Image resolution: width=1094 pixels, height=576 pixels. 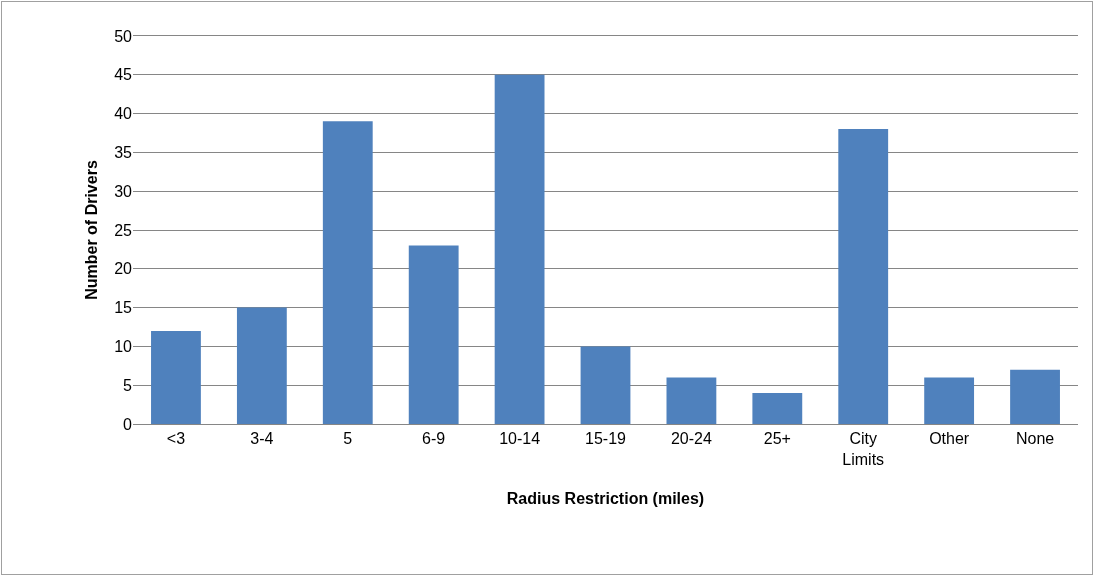 I want to click on y-tick-label: 10, so click(x=123, y=346).